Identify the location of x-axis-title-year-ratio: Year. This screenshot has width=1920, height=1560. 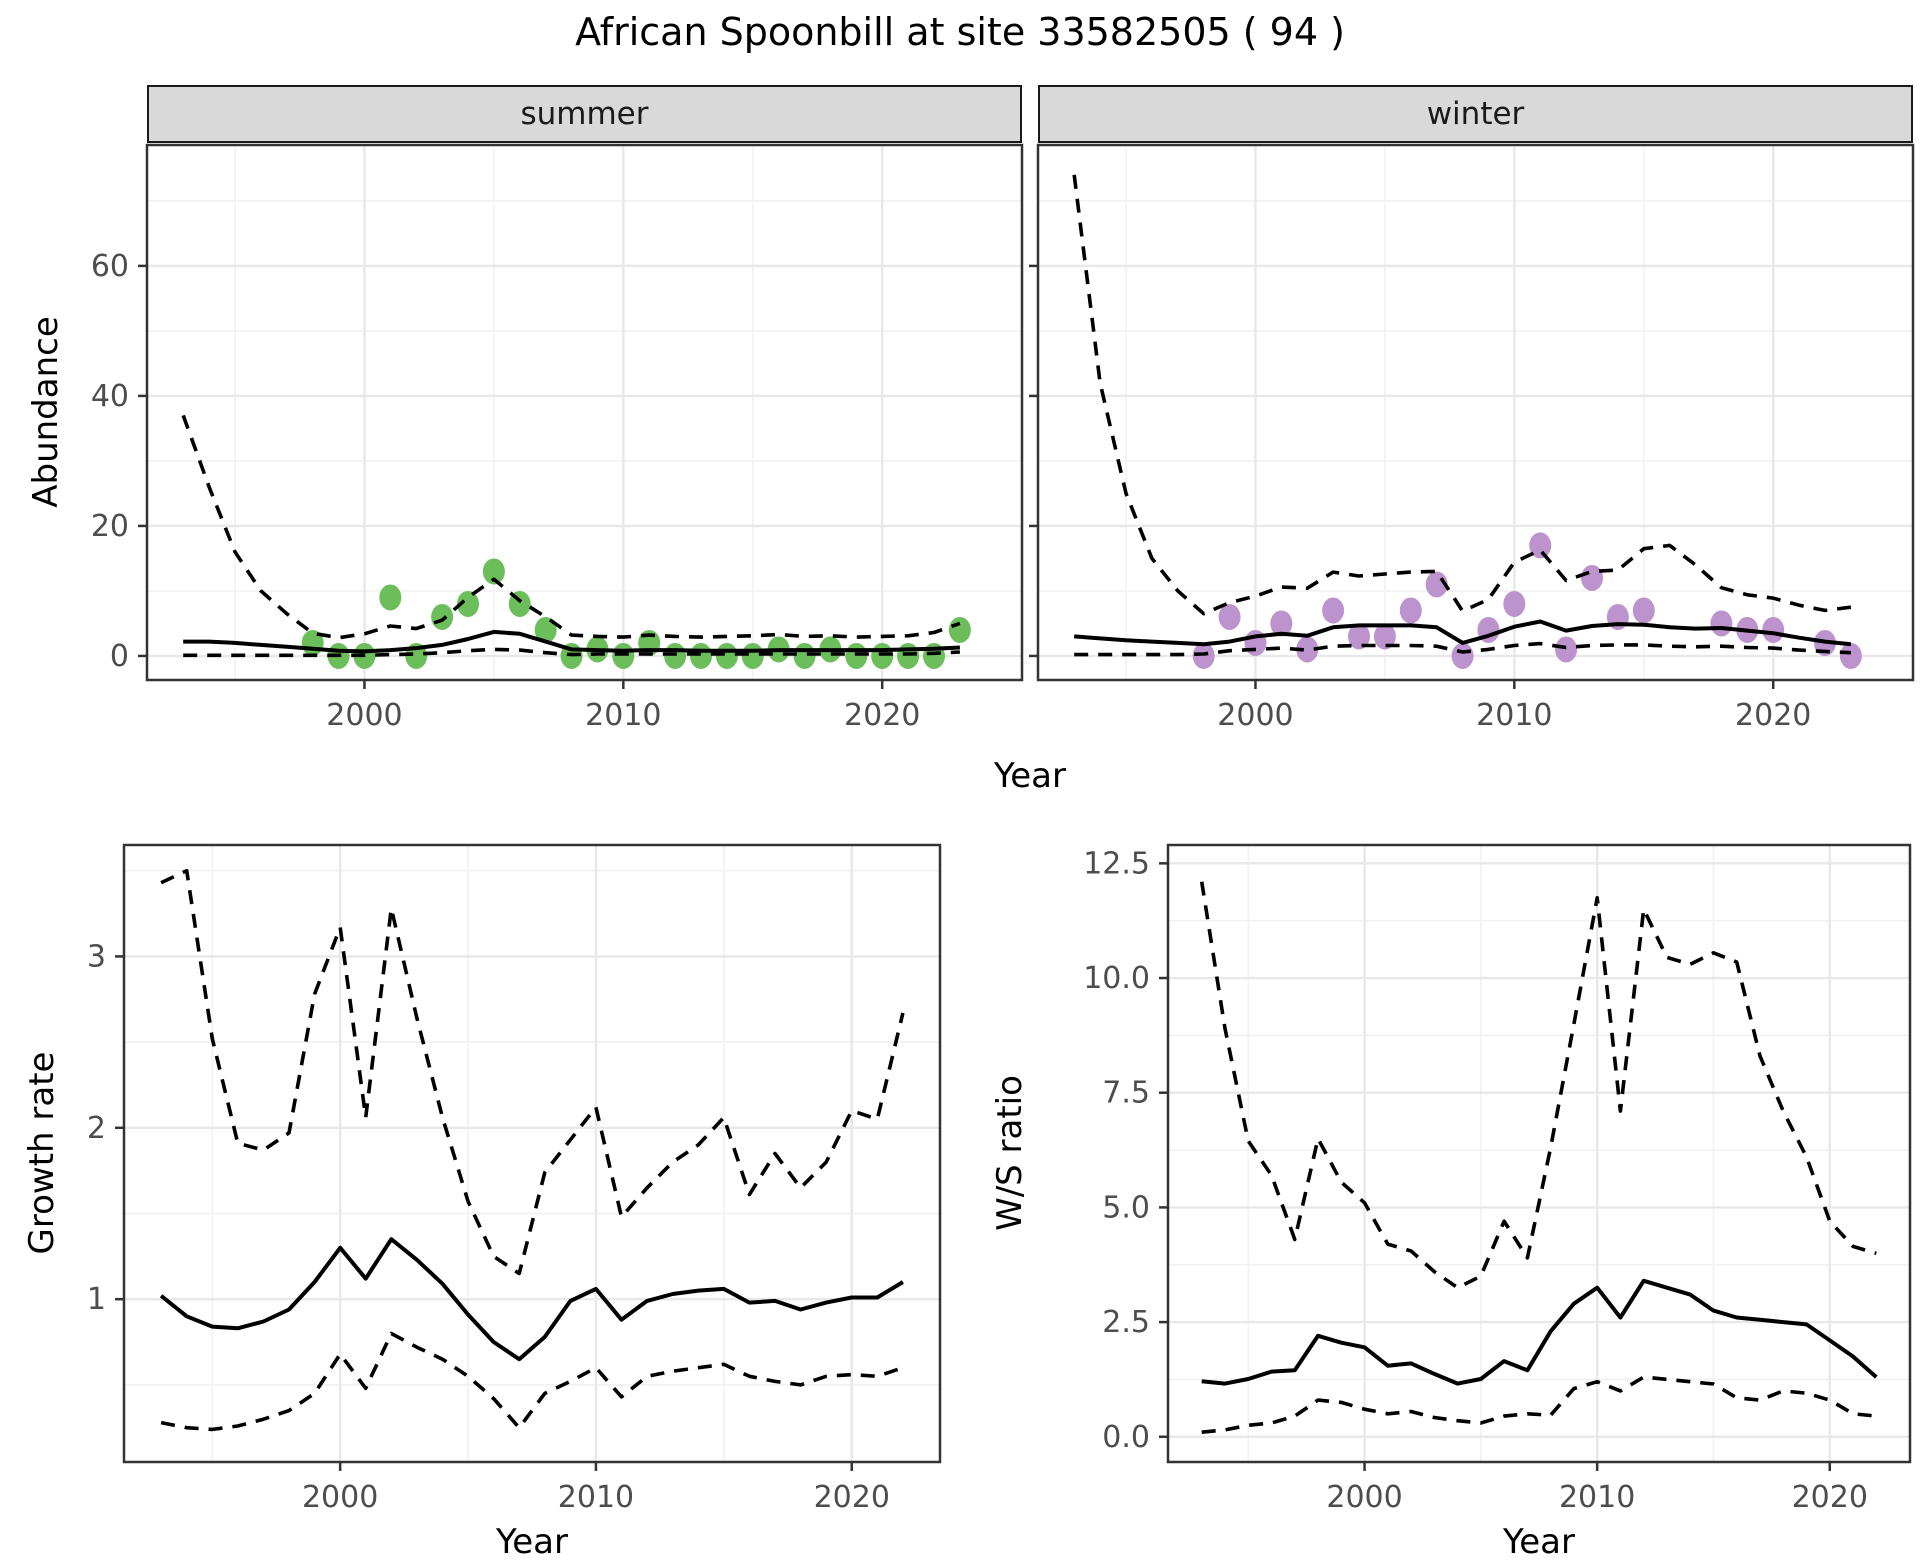
(1539, 1541).